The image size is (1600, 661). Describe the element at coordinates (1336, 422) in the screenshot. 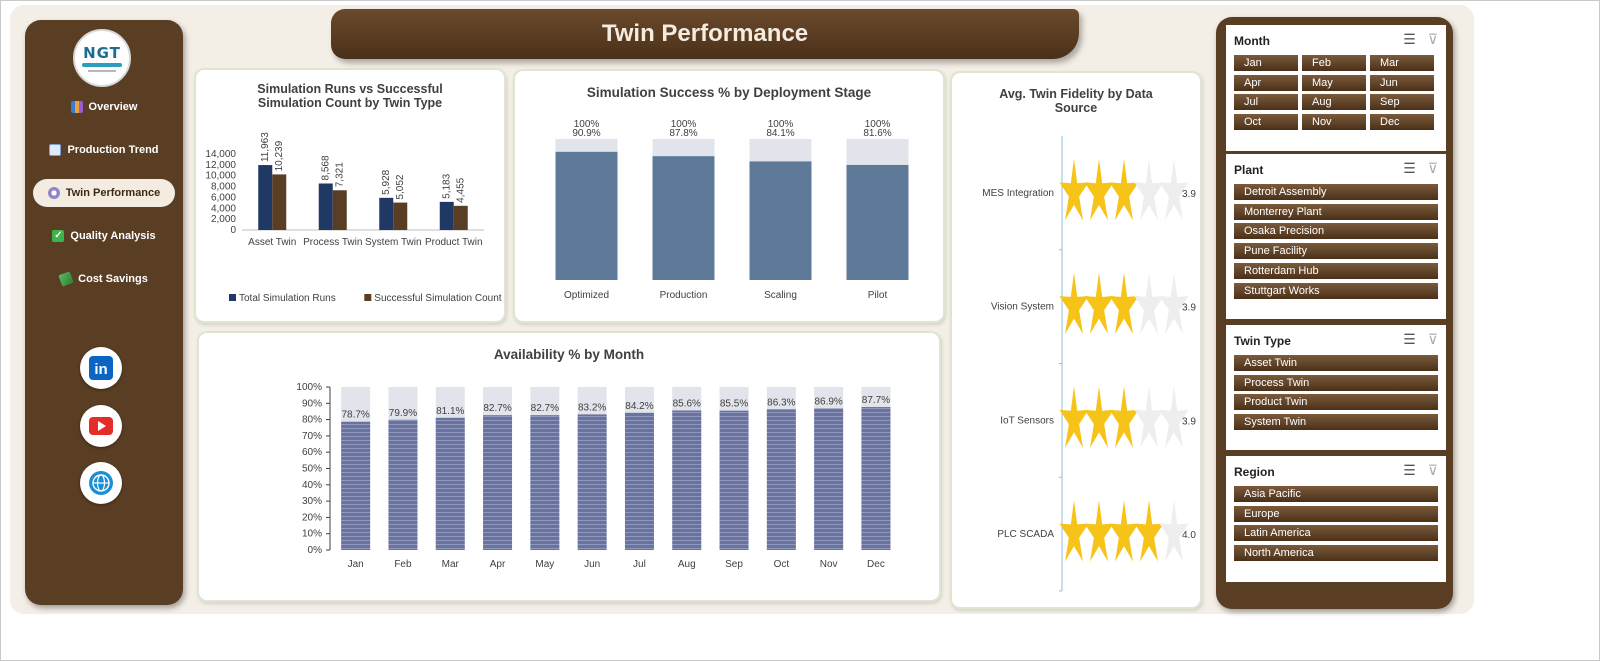

I see `slicer-item: System Twin` at that location.